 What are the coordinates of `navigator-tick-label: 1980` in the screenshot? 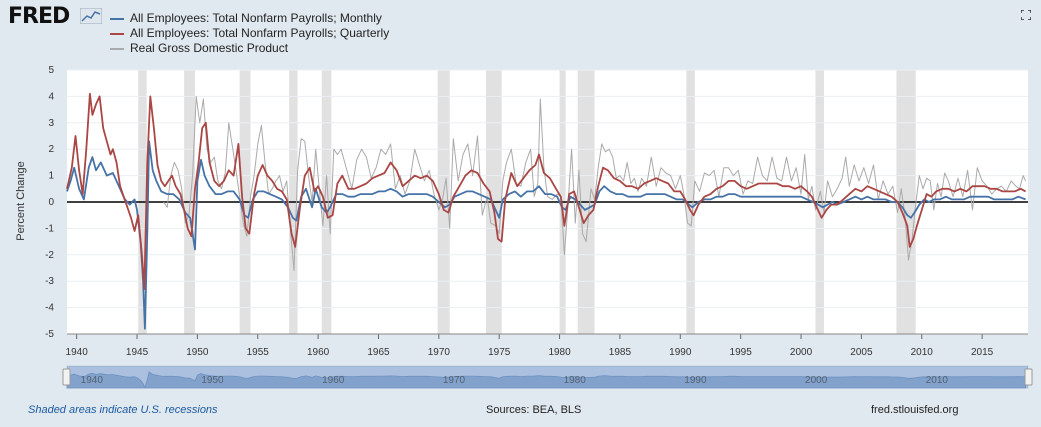 It's located at (575, 380).